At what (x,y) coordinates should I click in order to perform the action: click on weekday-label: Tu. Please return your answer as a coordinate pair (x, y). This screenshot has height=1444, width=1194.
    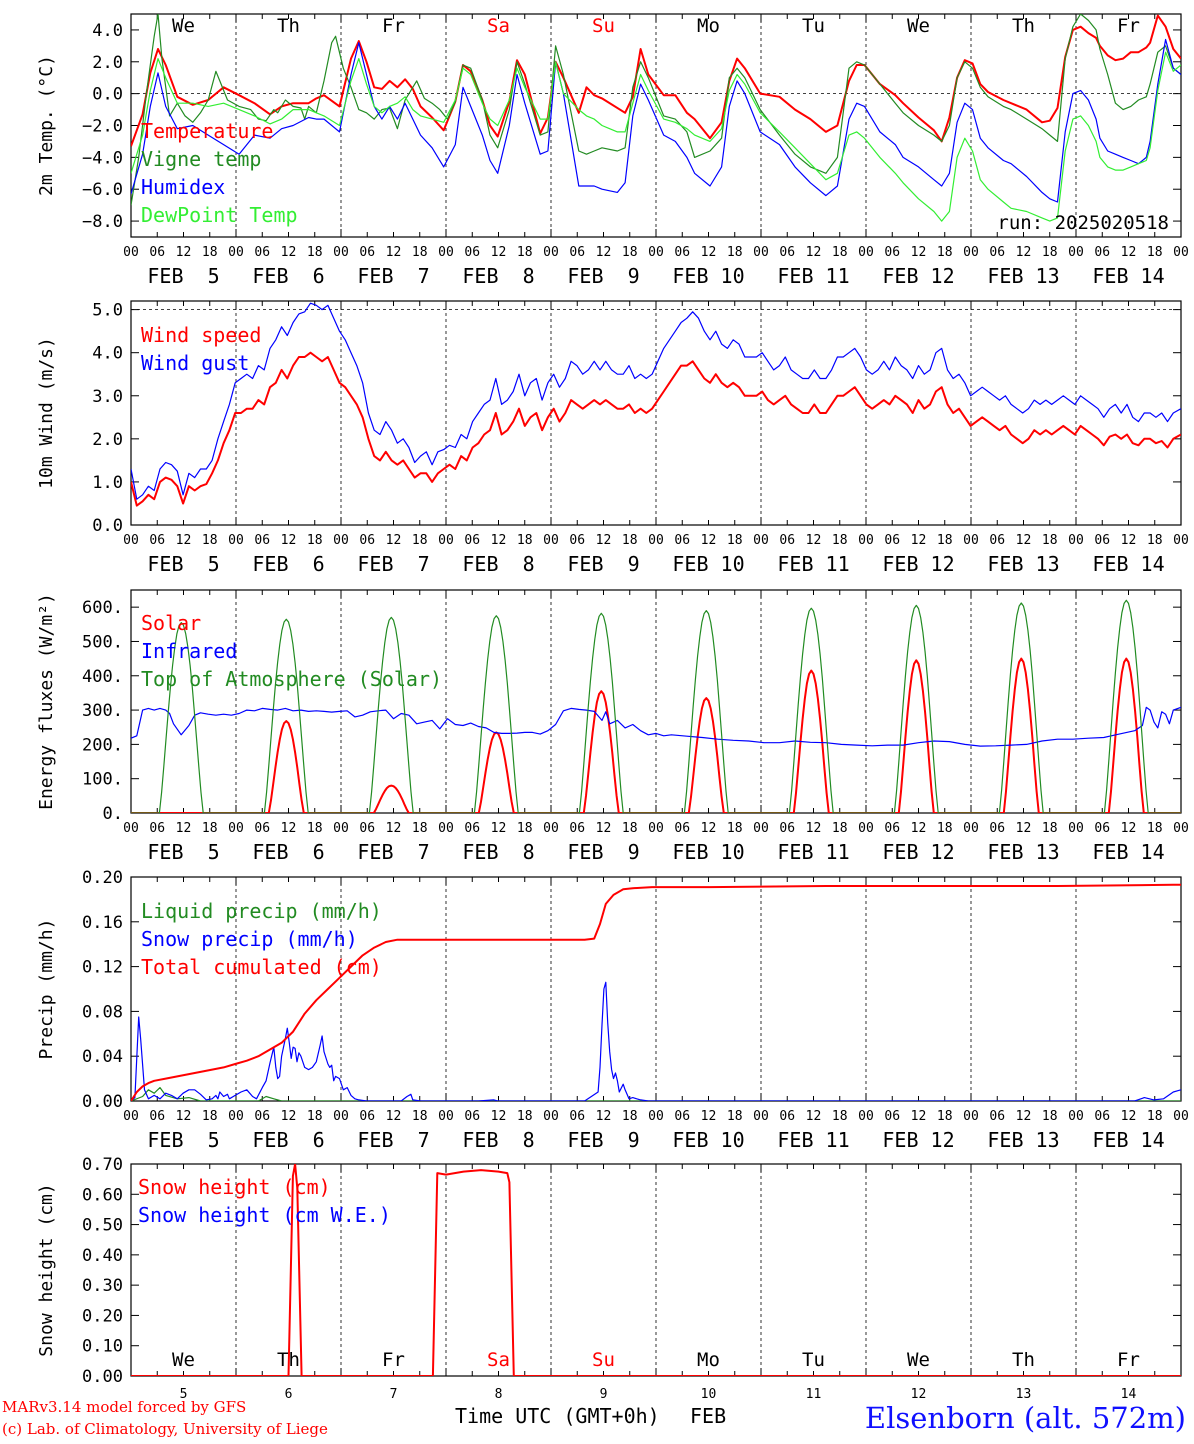
    Looking at the image, I should click on (813, 26).